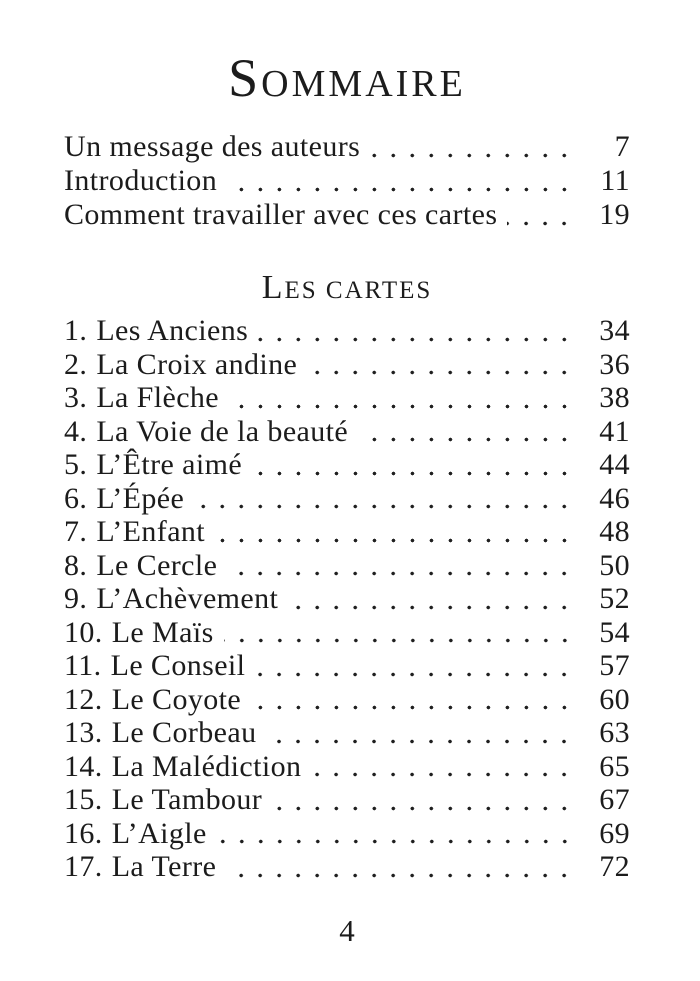 Image resolution: width=700 pixels, height=981 pixels. Describe the element at coordinates (76, 464) in the screenshot. I see `entry-number: 5.` at that location.